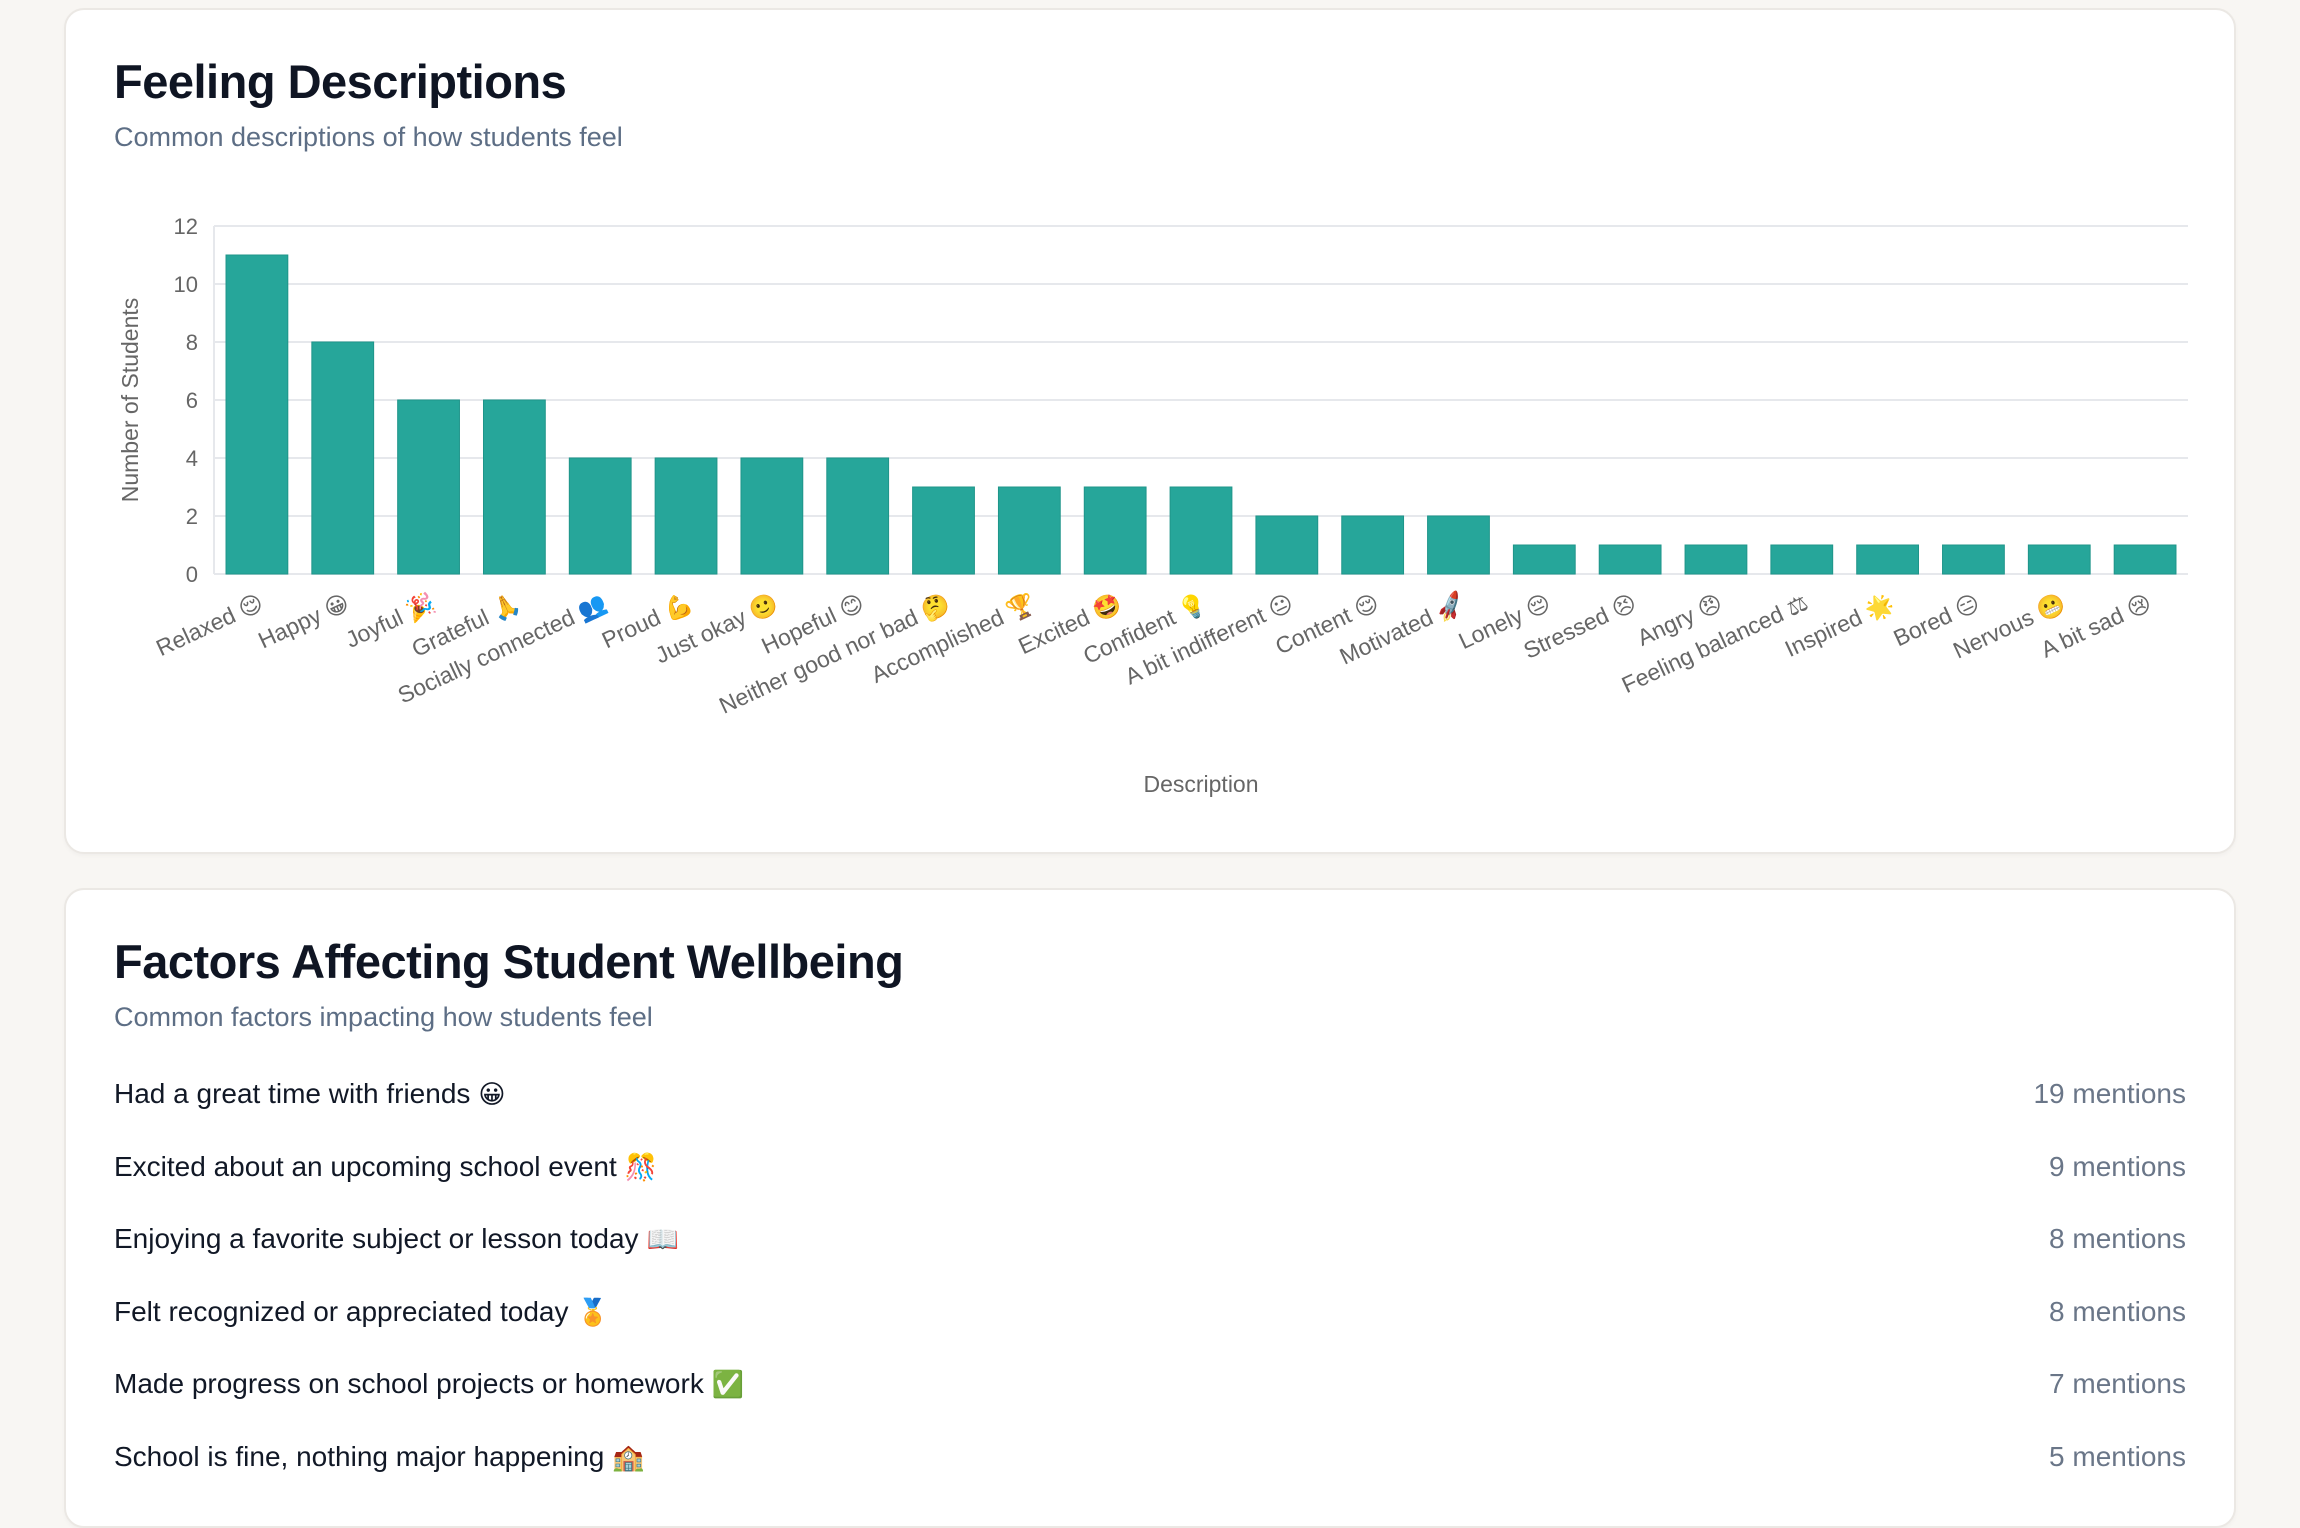 This screenshot has height=1528, width=2300. What do you see at coordinates (186, 284) in the screenshot?
I see `y-tick-label: 10` at bounding box center [186, 284].